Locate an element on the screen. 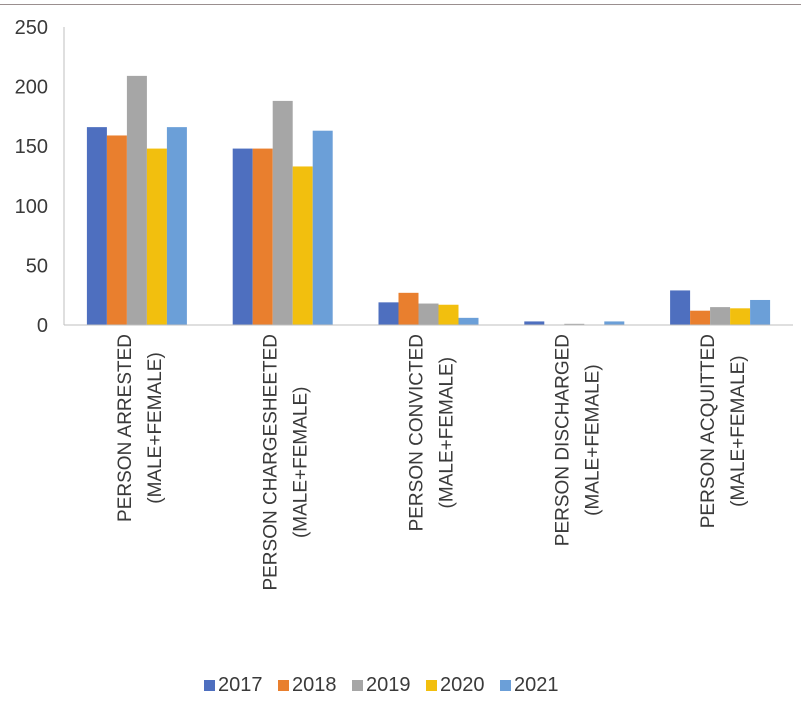 This screenshot has width=801, height=709. x-category-label: PERSON ARRESTED (MALE+FEMALE) is located at coordinates (140, 428).